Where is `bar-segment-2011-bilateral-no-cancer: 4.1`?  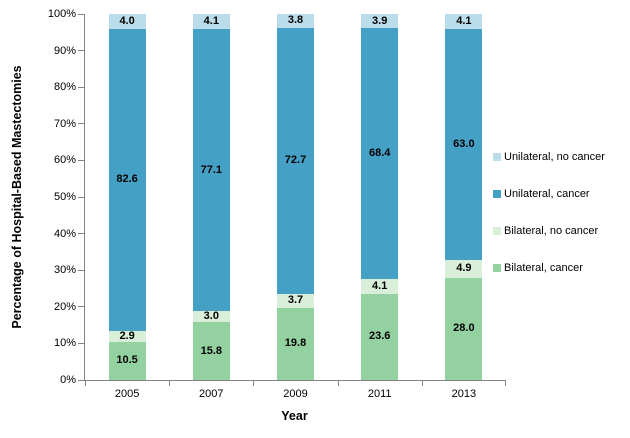 bar-segment-2011-bilateral-no-cancer: 4.1 is located at coordinates (380, 286).